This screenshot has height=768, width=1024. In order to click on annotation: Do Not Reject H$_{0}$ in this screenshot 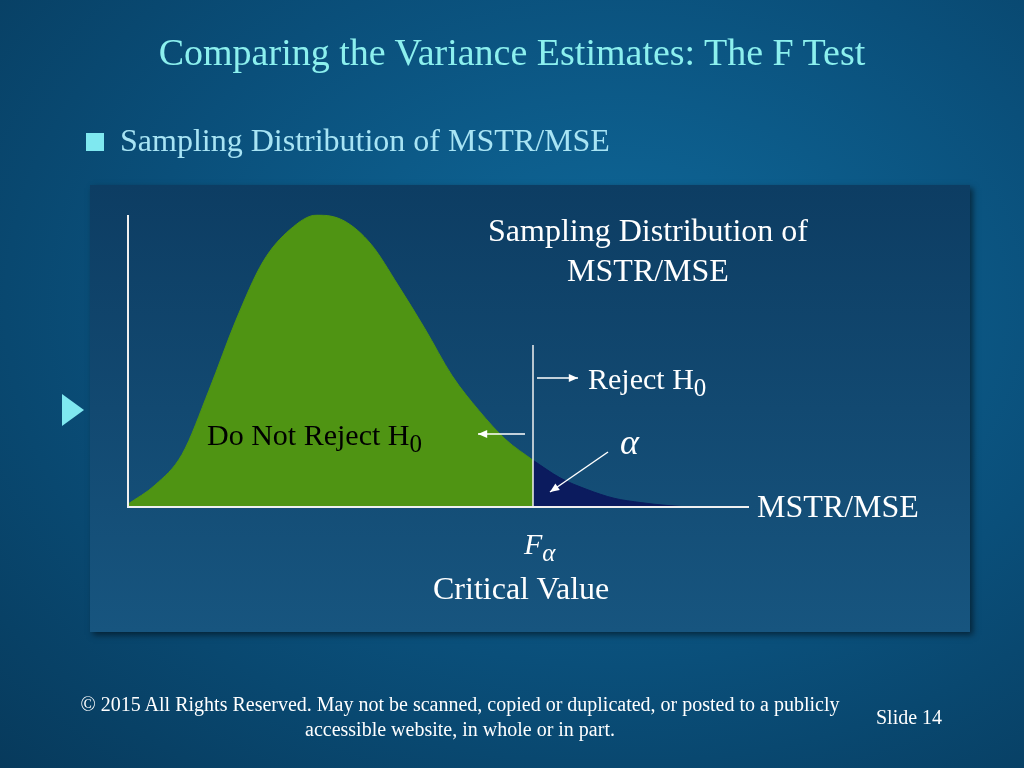, I will do `click(314, 438)`.